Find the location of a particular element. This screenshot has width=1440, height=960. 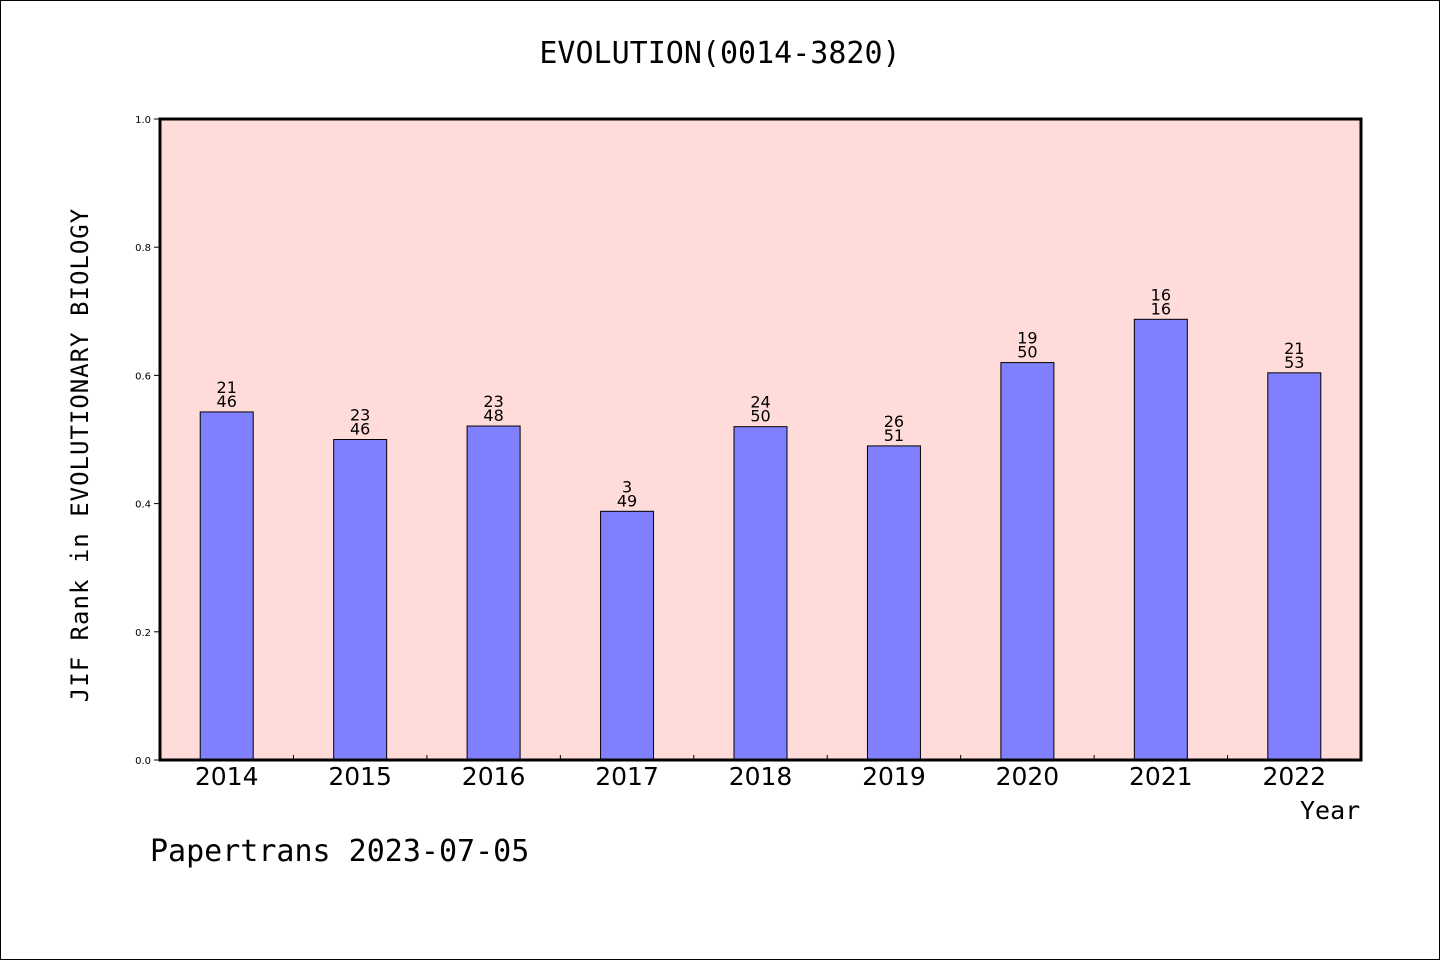

bar-label-rank: 3 is located at coordinates (627, 486).